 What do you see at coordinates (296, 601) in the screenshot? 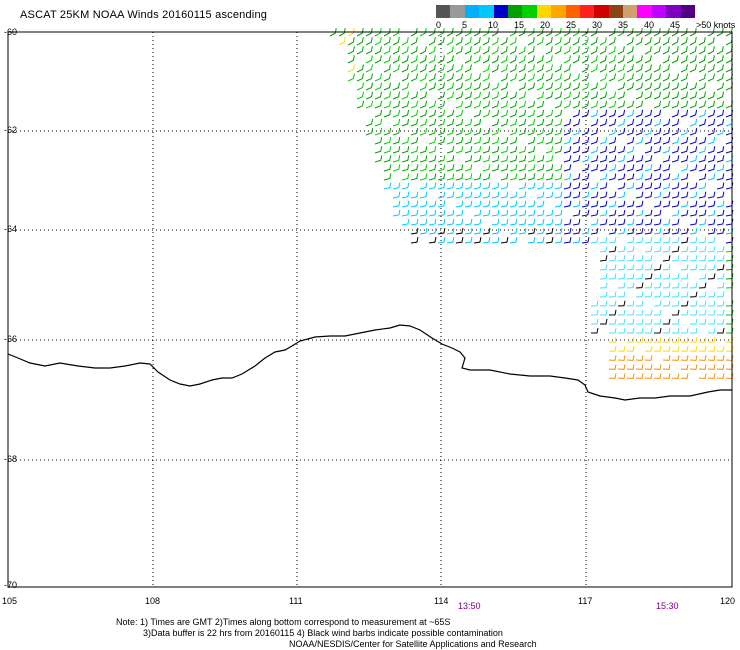
I see `lon-label: 111` at bounding box center [296, 601].